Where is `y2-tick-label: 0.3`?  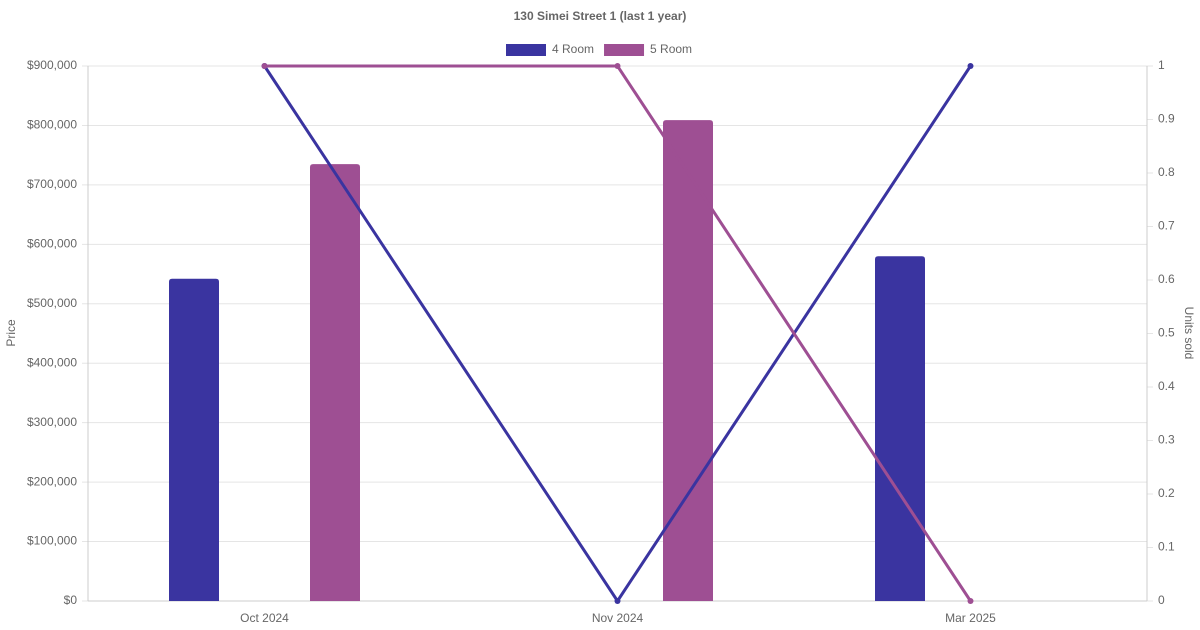
y2-tick-label: 0.3 is located at coordinates (1166, 440).